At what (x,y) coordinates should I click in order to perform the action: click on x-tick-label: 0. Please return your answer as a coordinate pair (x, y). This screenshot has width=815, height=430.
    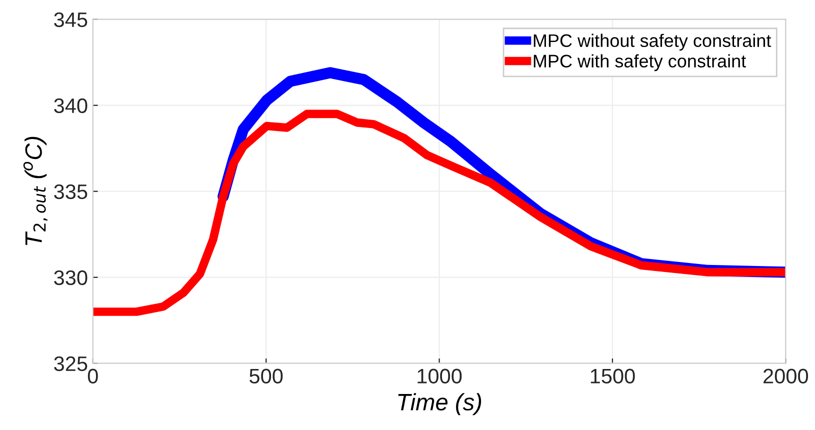
    Looking at the image, I should click on (93, 376).